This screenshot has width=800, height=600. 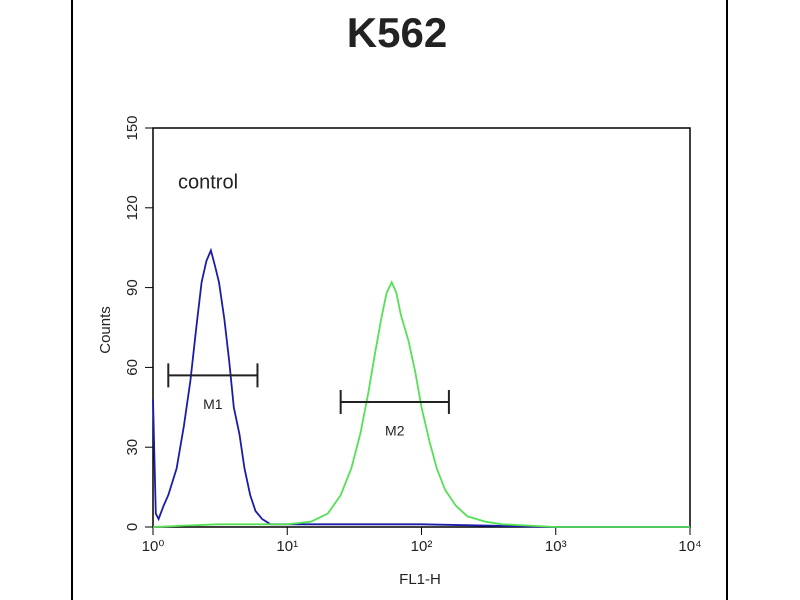 What do you see at coordinates (287, 546) in the screenshot?
I see `x-tick-label: 10¹` at bounding box center [287, 546].